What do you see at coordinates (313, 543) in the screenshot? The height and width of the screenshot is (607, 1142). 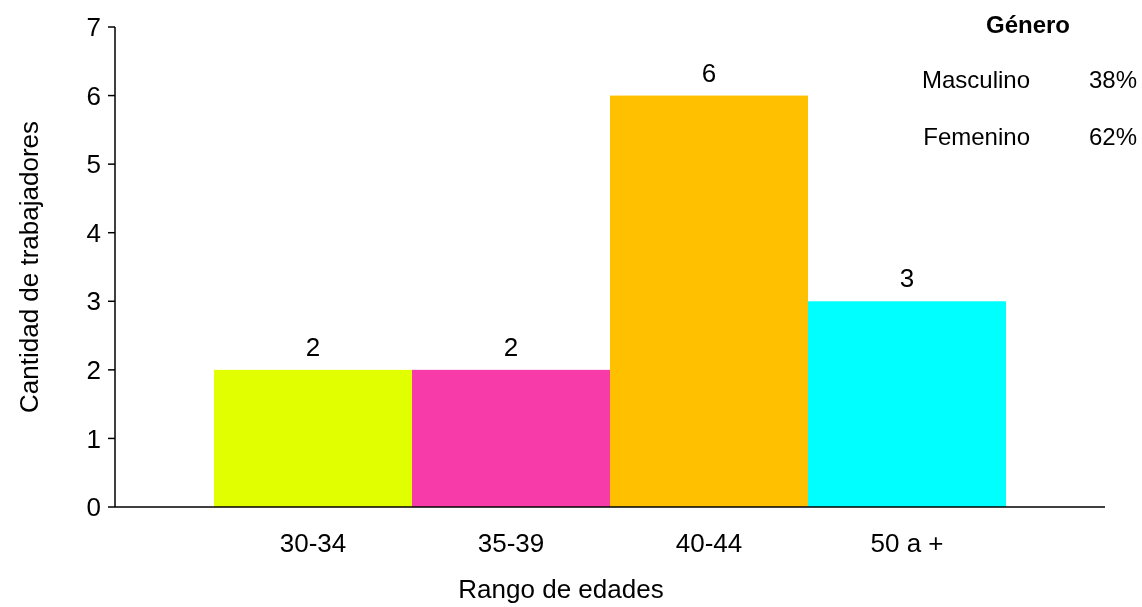 I see `x-tick-label: 30-34` at bounding box center [313, 543].